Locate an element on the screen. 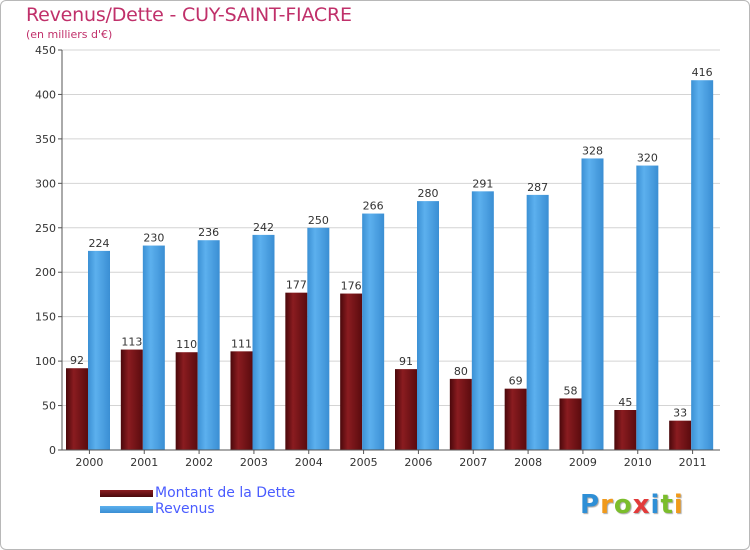 The width and height of the screenshot is (750, 550). x-tick-label: 2006 is located at coordinates (418, 462).